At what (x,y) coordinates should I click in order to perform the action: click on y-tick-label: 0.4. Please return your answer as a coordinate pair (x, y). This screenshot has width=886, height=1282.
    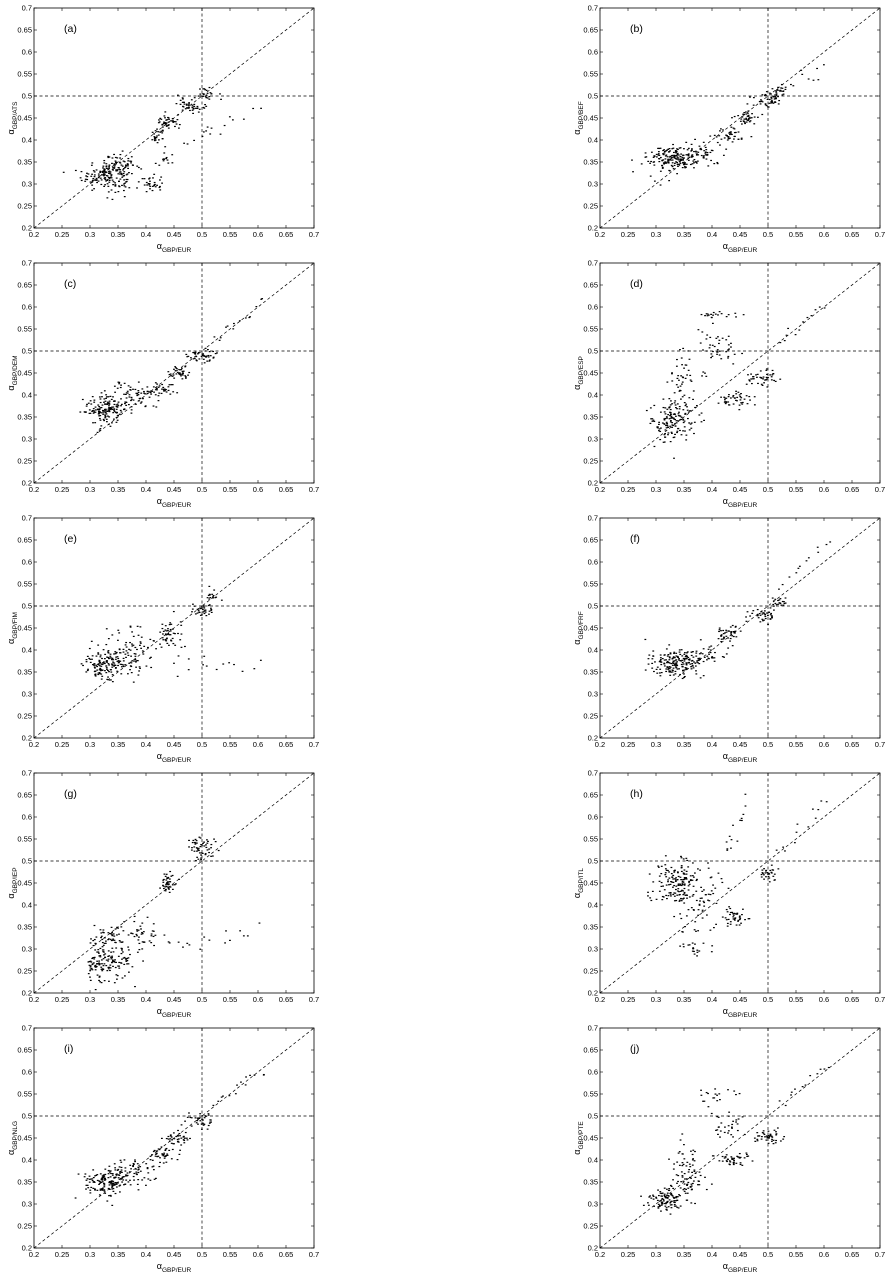
    Looking at the image, I should click on (27, 905).